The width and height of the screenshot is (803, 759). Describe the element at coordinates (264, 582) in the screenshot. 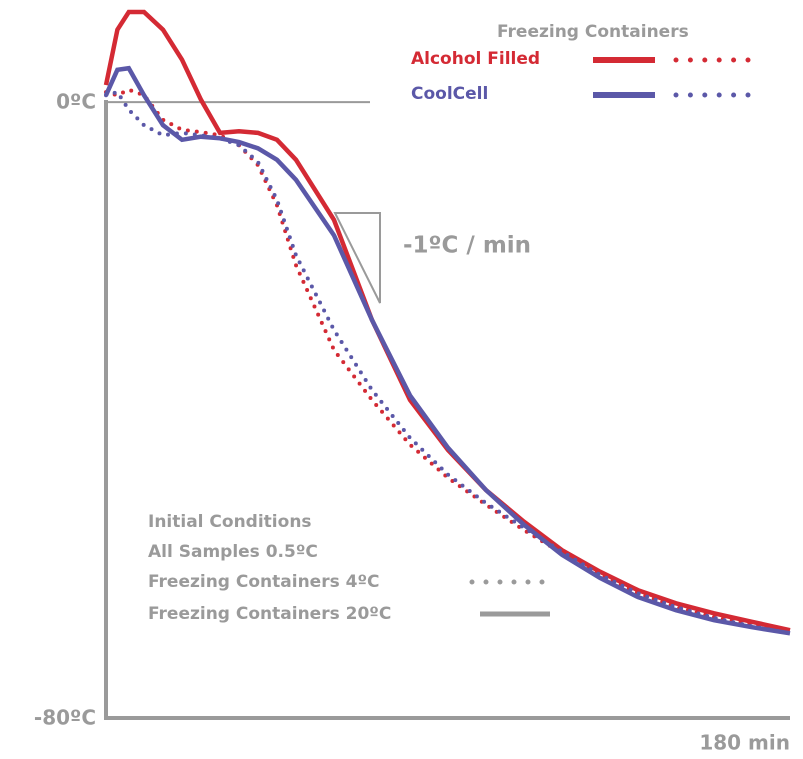

I see `conditions-dotted: Freezing Containers 4ºC` at that location.